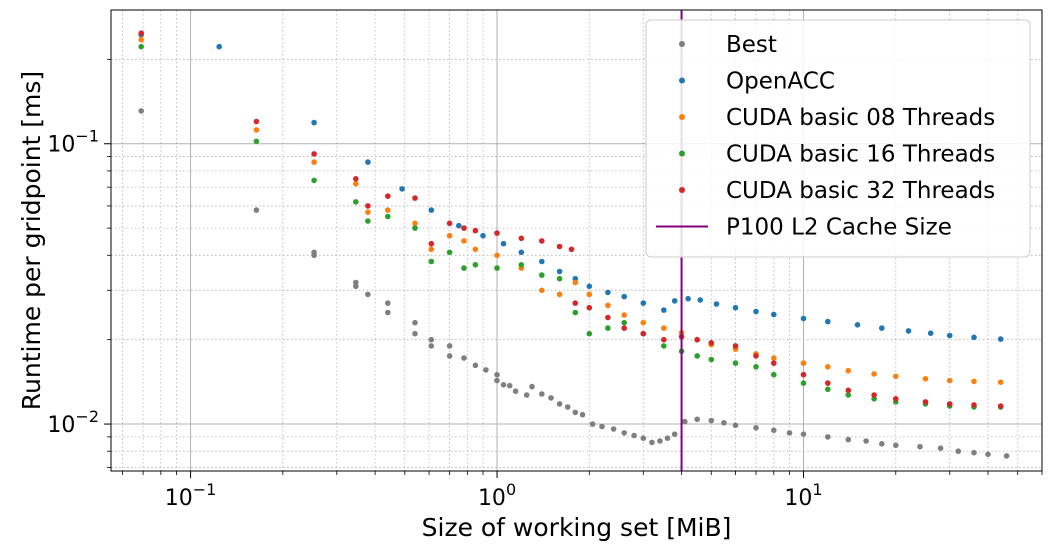 This screenshot has width=1051, height=552. What do you see at coordinates (31, 240) in the screenshot?
I see `y-axis-label: Runtime per gridpoint [ms]` at bounding box center [31, 240].